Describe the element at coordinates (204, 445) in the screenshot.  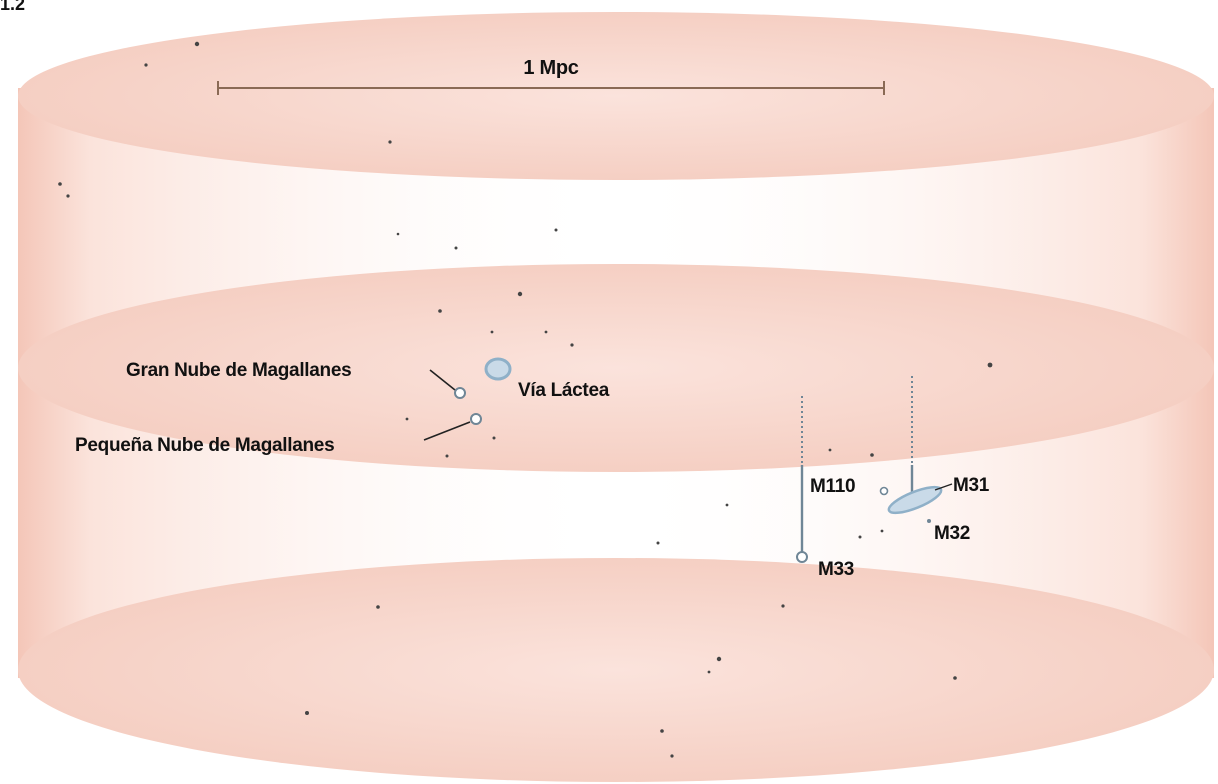
I see `smc-label: Pequeña Nube de Magallanes` at that location.